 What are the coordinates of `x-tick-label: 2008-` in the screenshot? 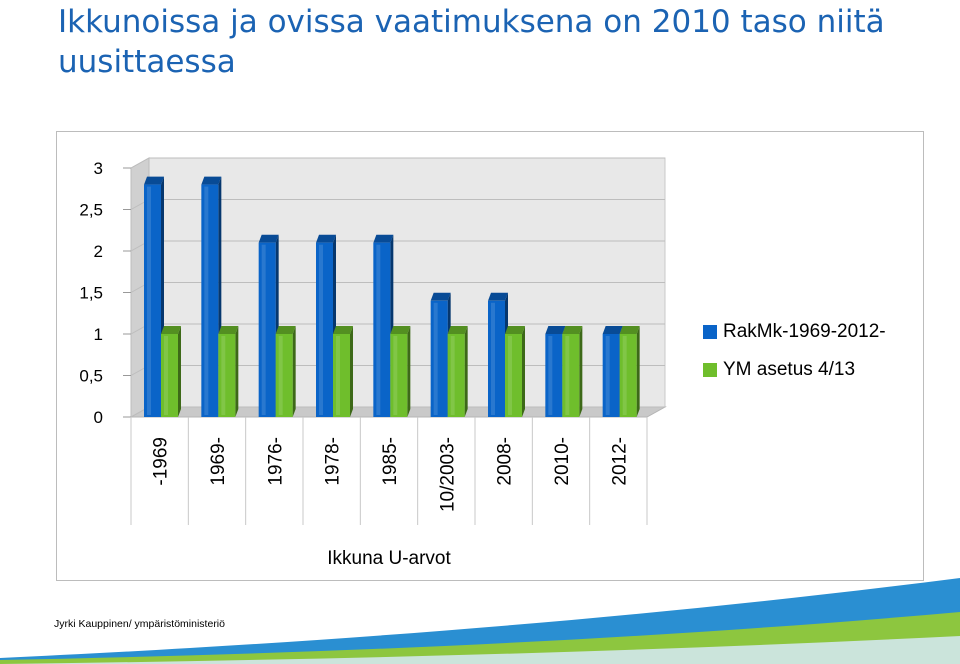 It's located at (505, 461).